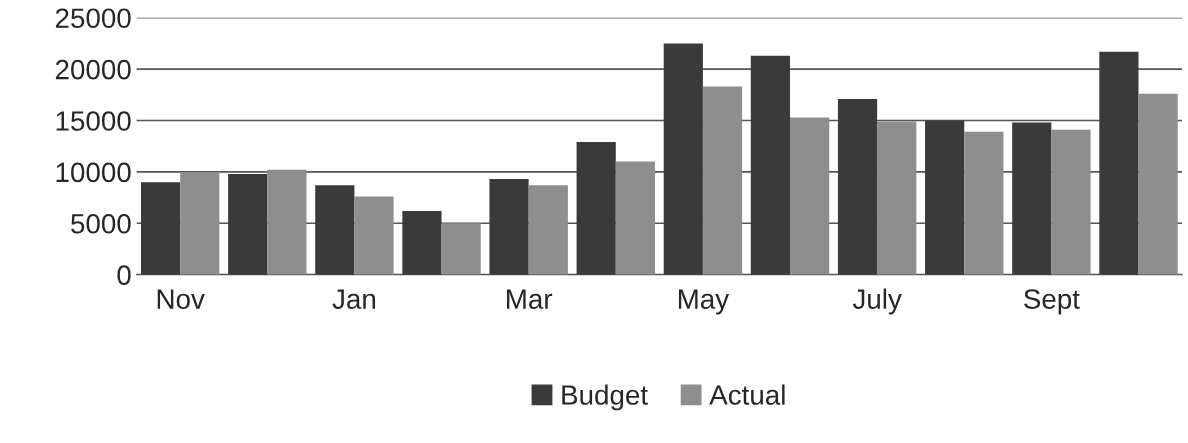  I want to click on y-tick-label: 20000, so click(93, 69).